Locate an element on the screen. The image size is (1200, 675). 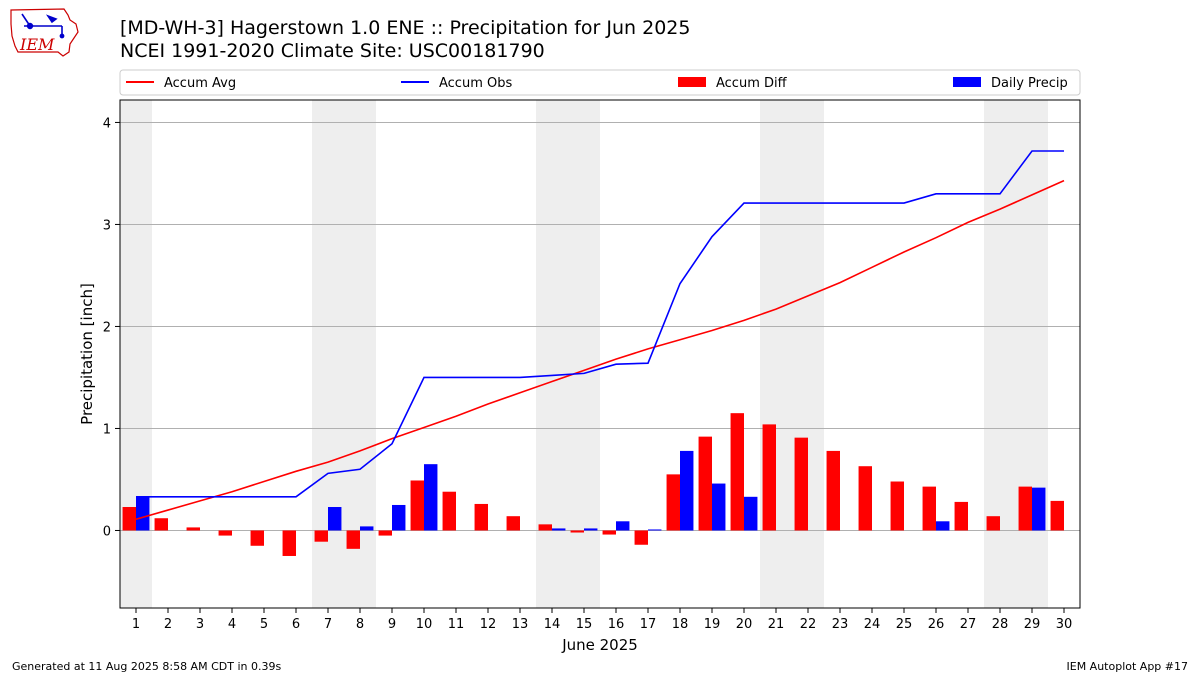
x-tick-label: 24 is located at coordinates (872, 624).